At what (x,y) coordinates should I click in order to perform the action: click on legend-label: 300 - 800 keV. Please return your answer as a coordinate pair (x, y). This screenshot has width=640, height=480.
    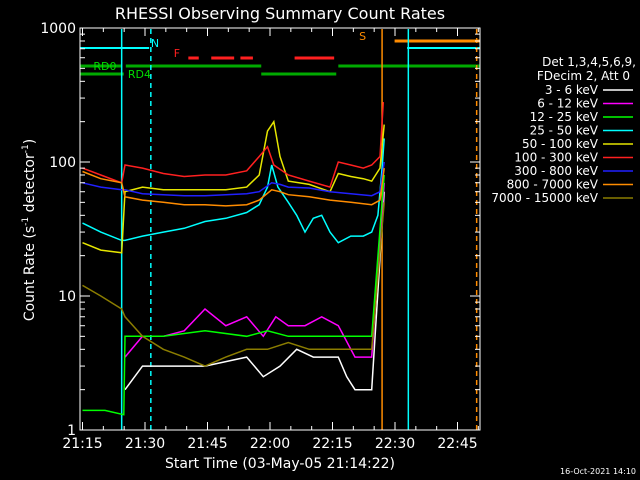
    Looking at the image, I should click on (556, 171).